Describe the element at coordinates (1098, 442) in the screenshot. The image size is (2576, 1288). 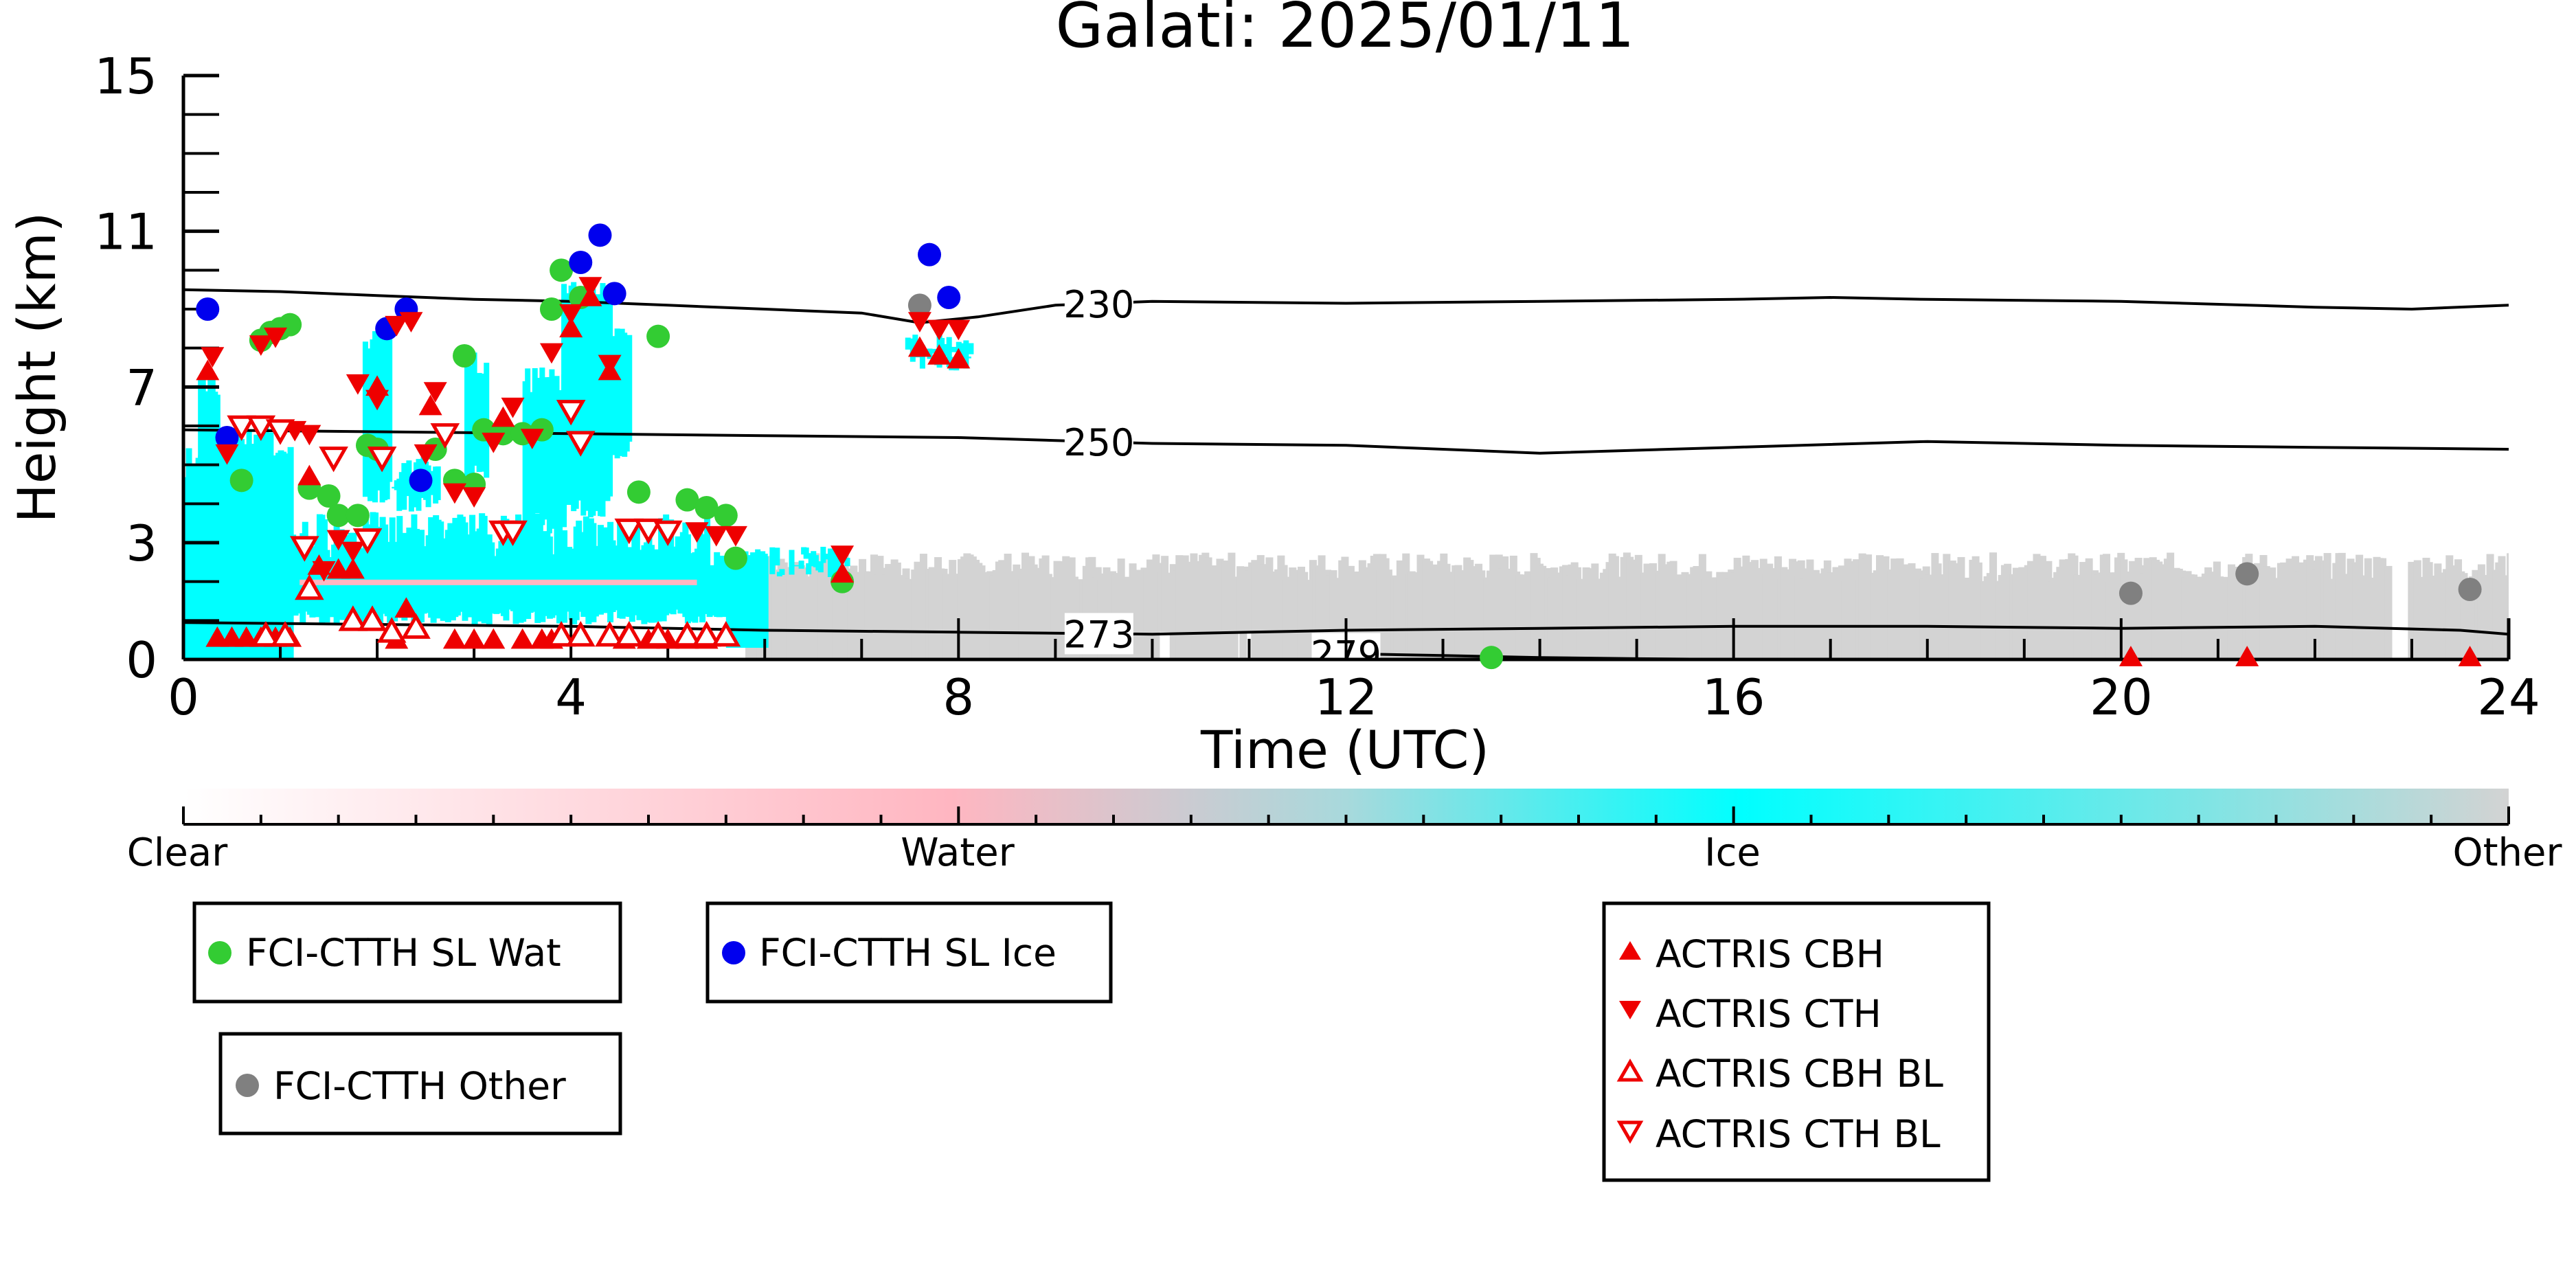
I see `isotherm-label: 250` at that location.